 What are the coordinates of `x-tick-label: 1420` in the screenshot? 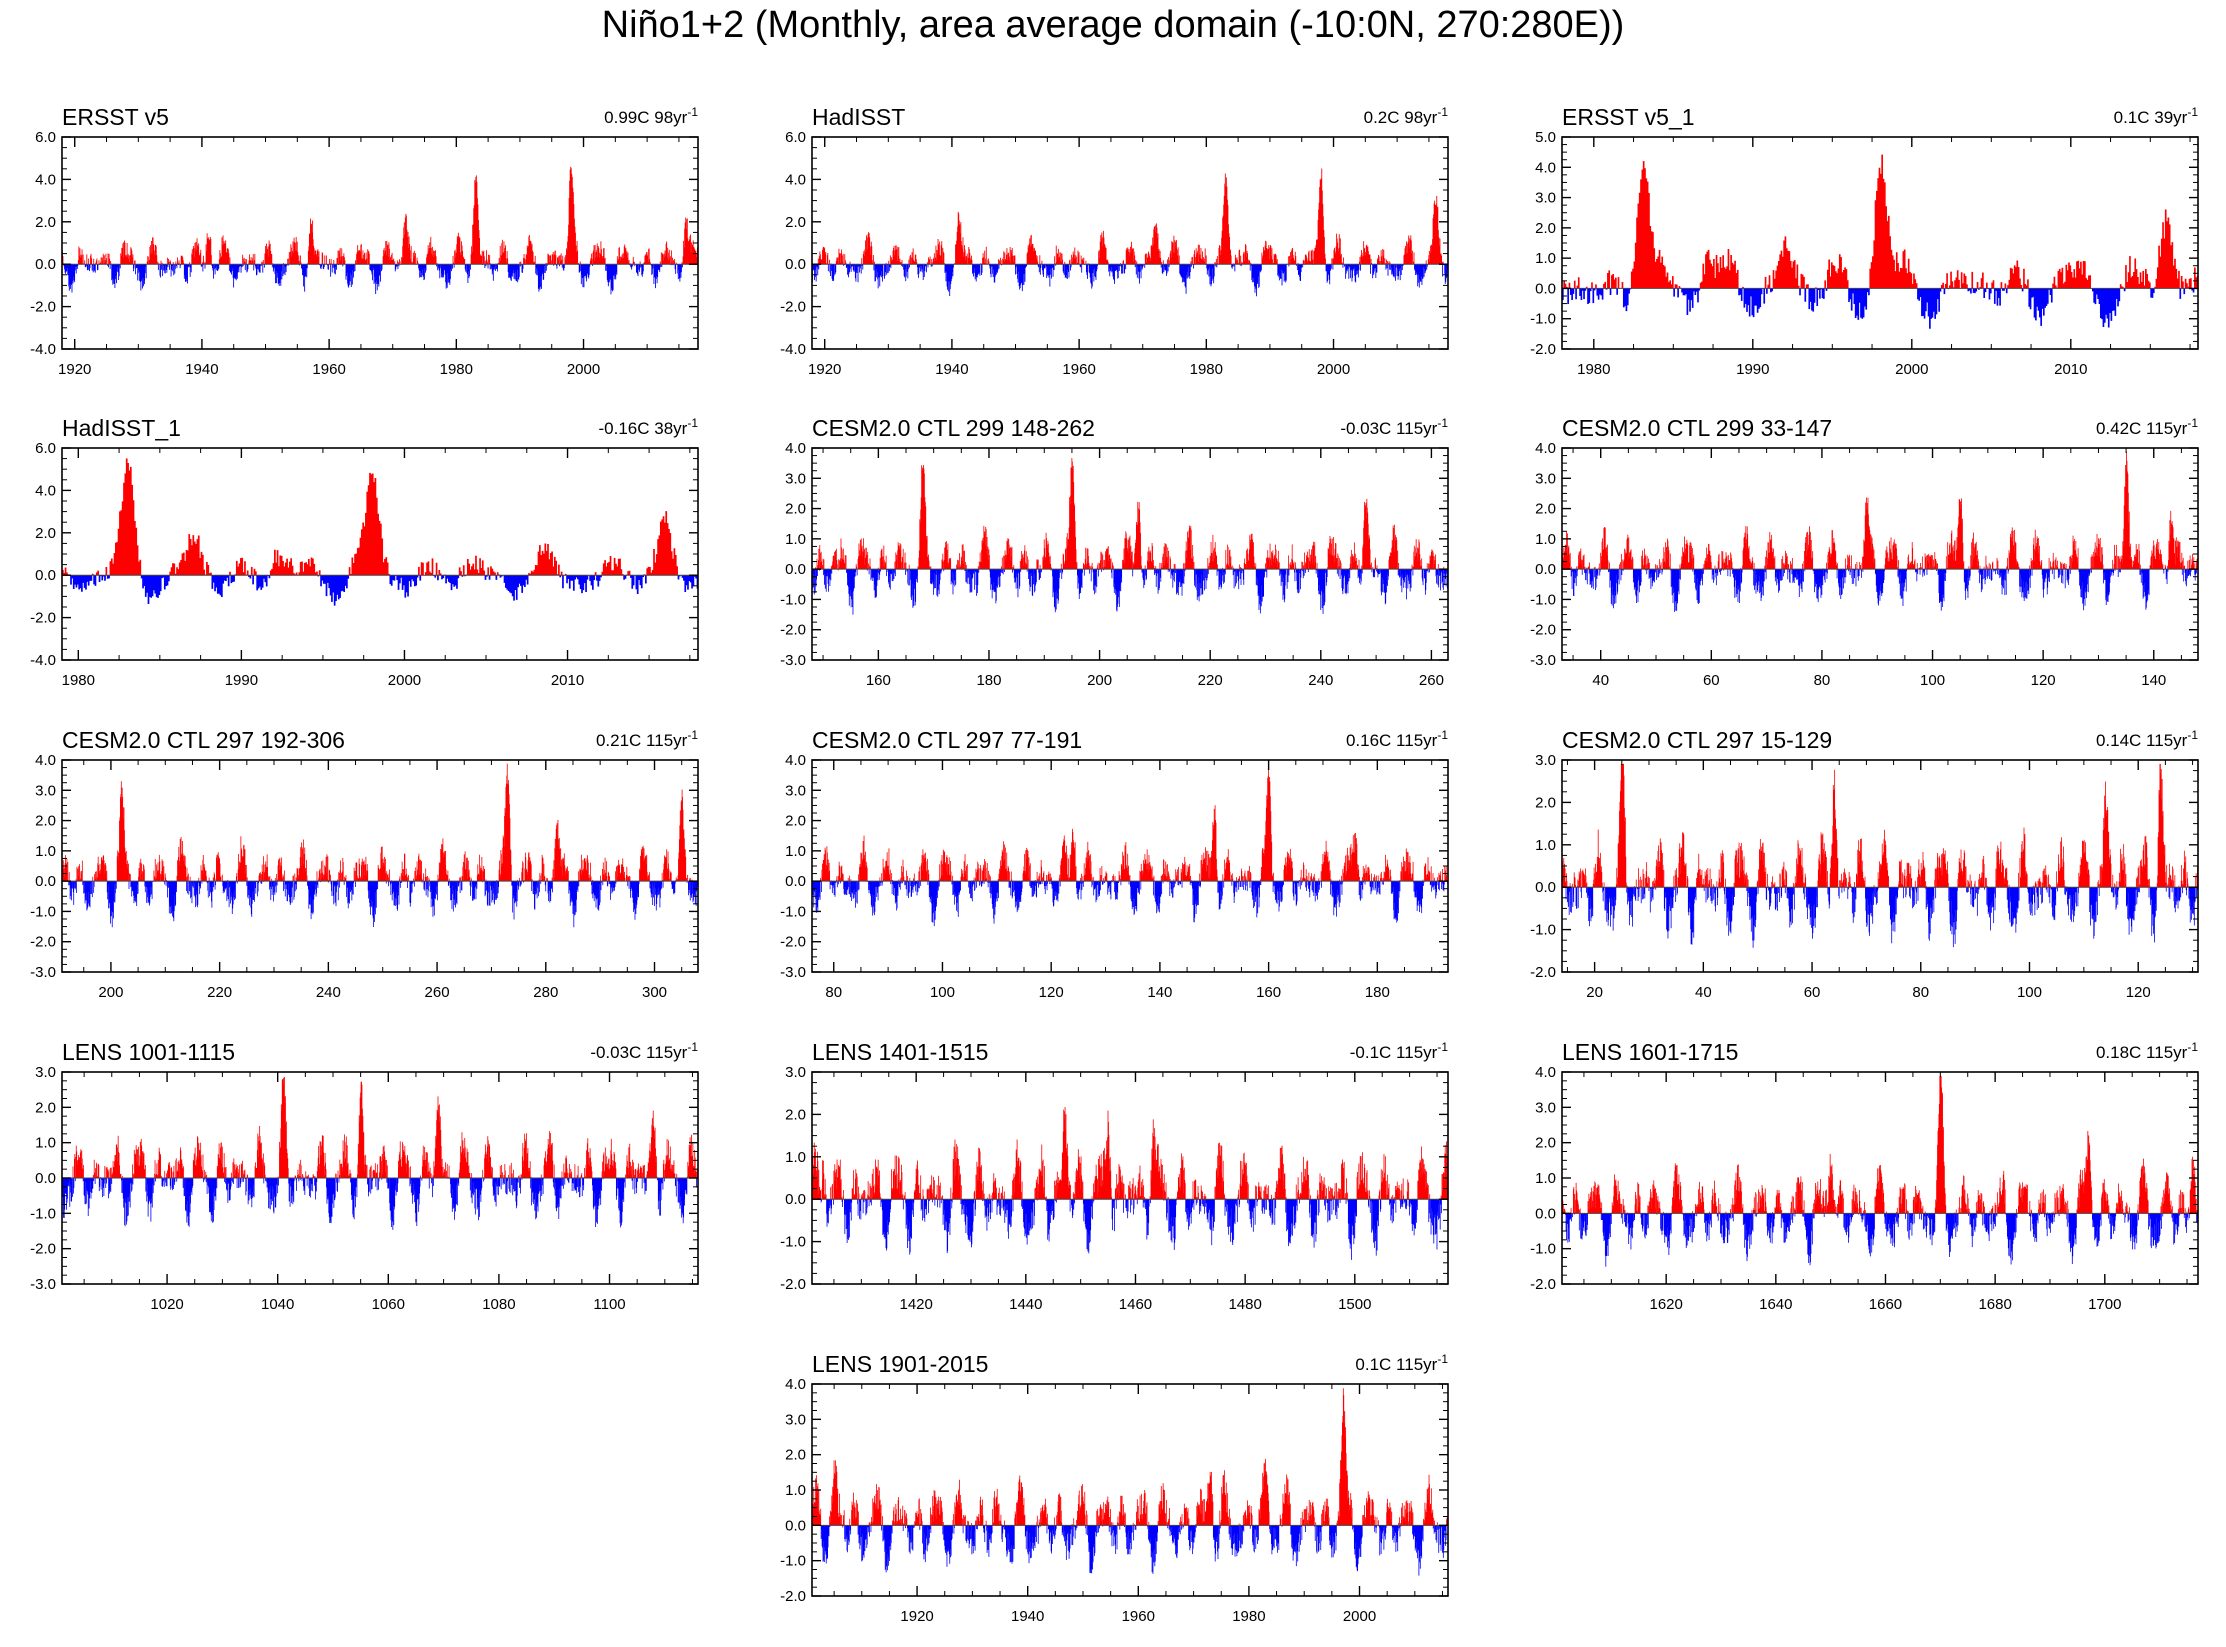 It's located at (915, 1304).